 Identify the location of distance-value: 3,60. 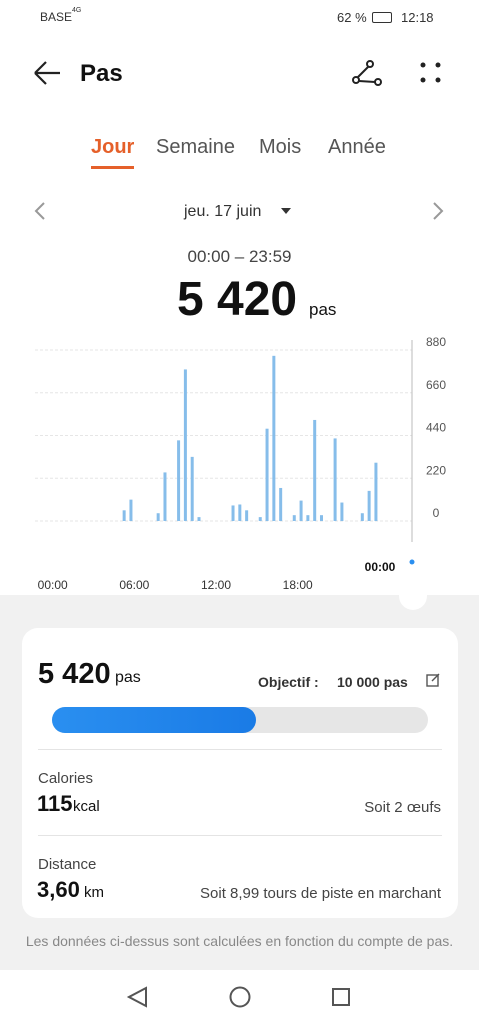
(58, 889).